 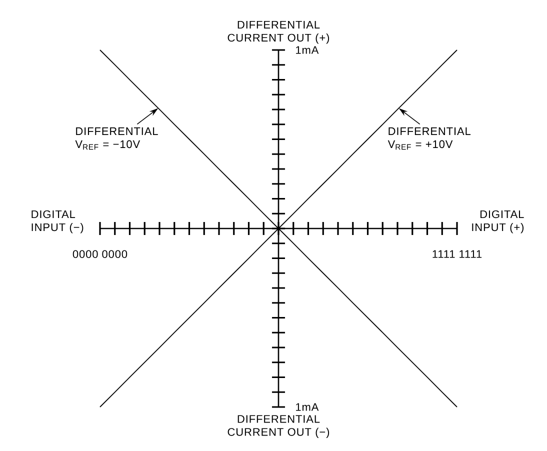 What do you see at coordinates (498, 222) in the screenshot?
I see `text: DIGITAL INPUT (+)` at bounding box center [498, 222].